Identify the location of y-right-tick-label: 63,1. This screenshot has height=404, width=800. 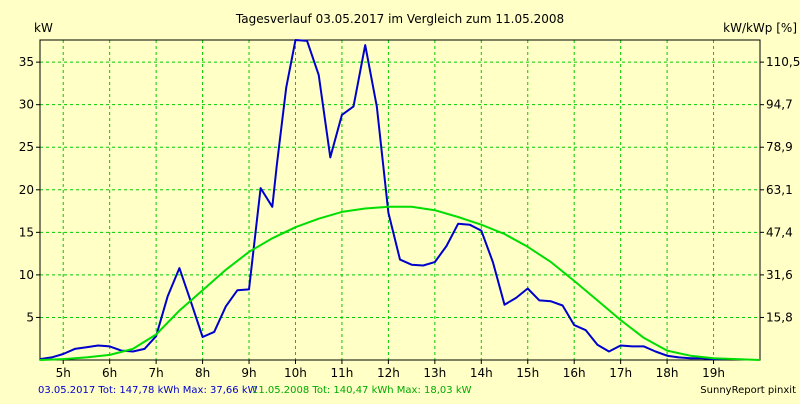
(779, 190).